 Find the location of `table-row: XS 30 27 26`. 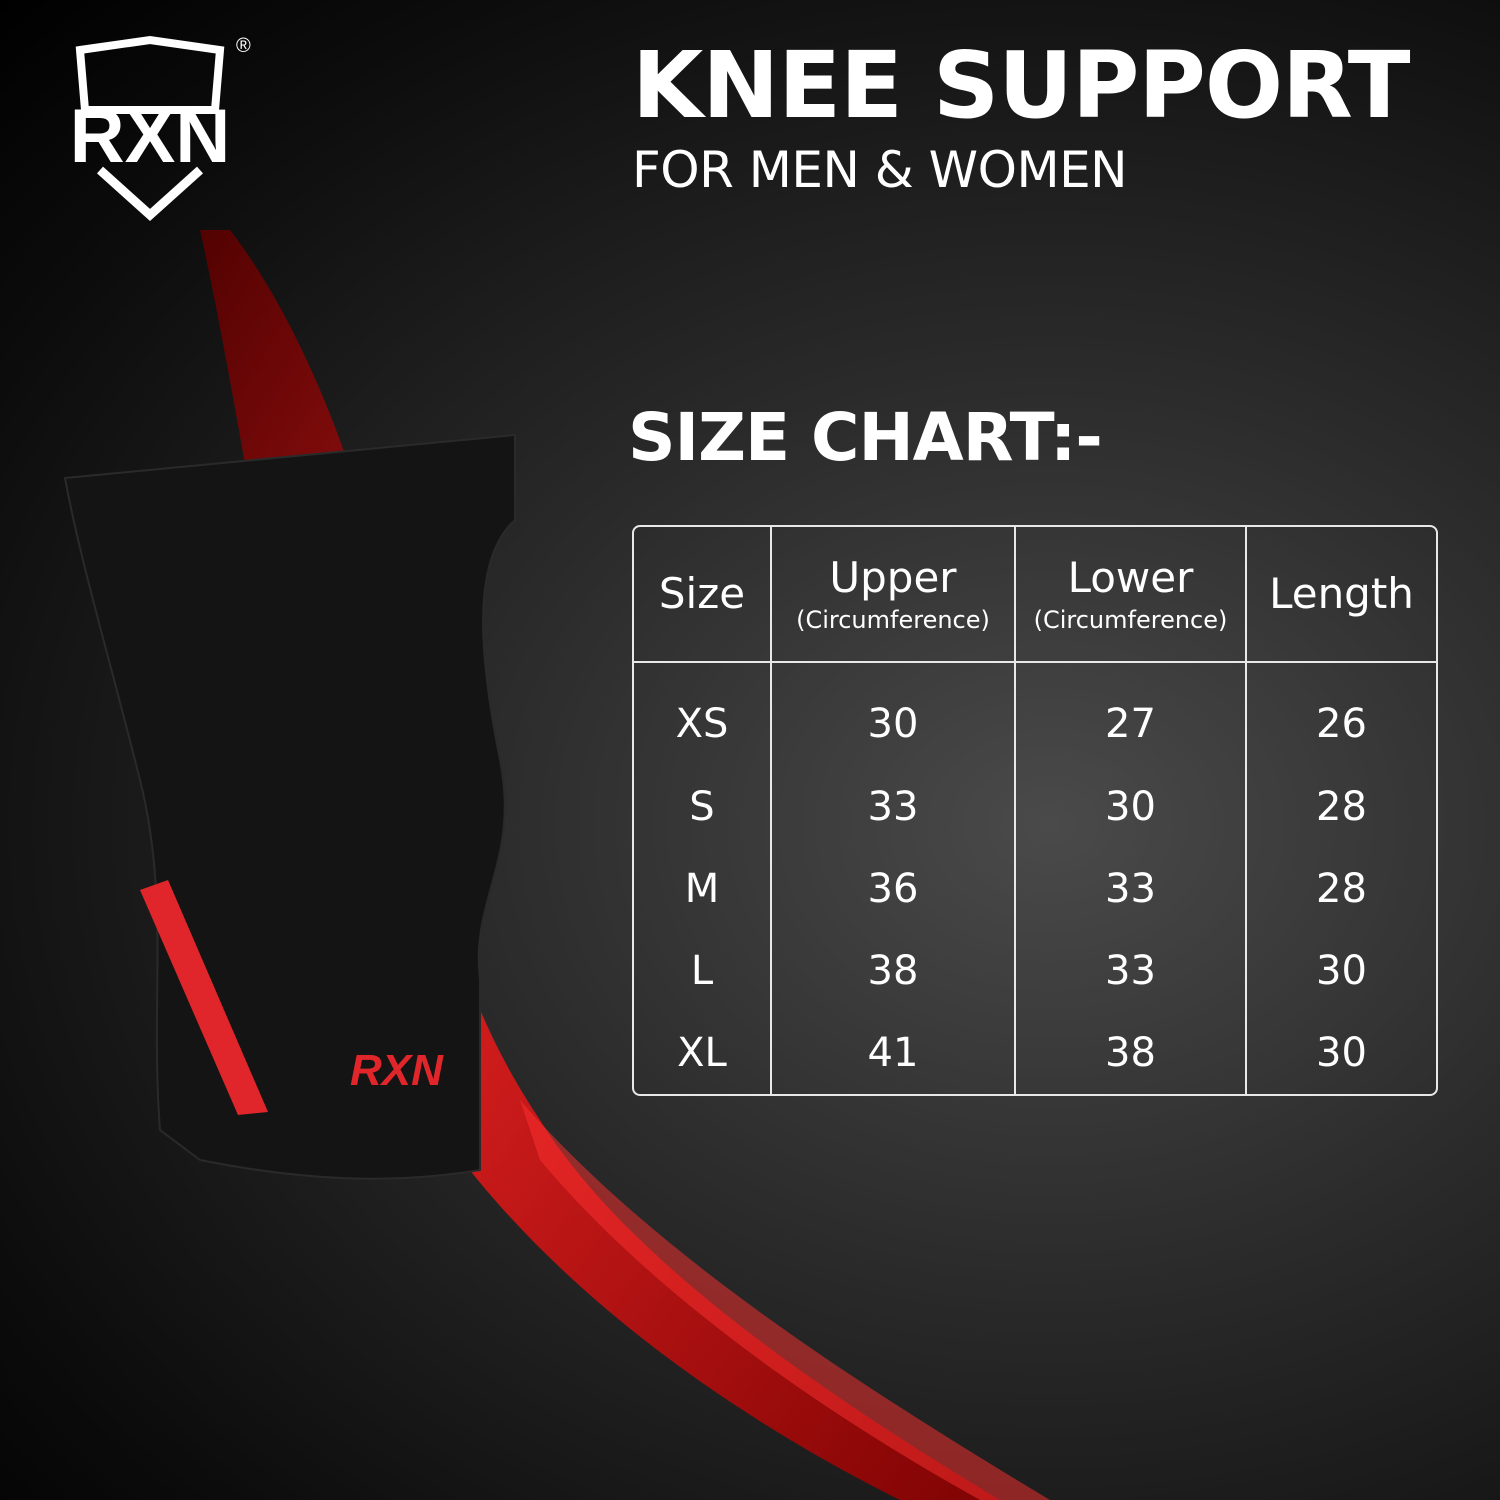

table-row: XS 30 27 26 is located at coordinates (1035, 714).